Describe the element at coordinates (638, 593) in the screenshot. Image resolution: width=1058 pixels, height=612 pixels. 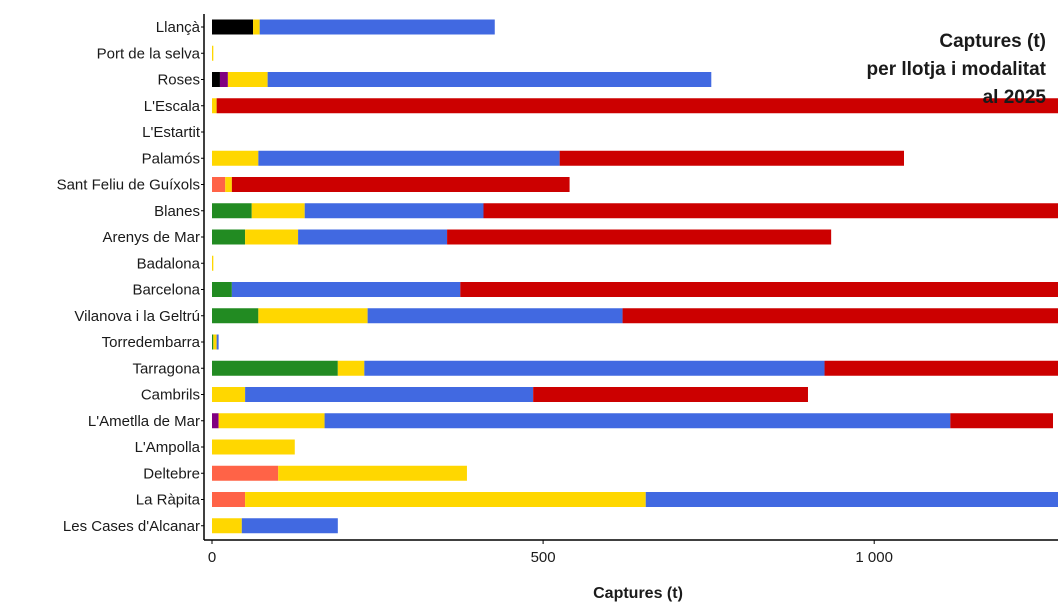
I see `x-axis-title: Captures (t)` at that location.